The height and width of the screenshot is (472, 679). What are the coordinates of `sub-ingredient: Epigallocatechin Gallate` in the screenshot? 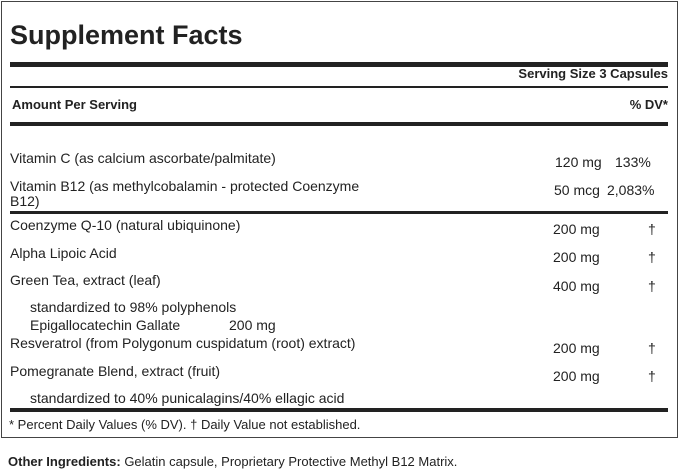 It's located at (105, 325).